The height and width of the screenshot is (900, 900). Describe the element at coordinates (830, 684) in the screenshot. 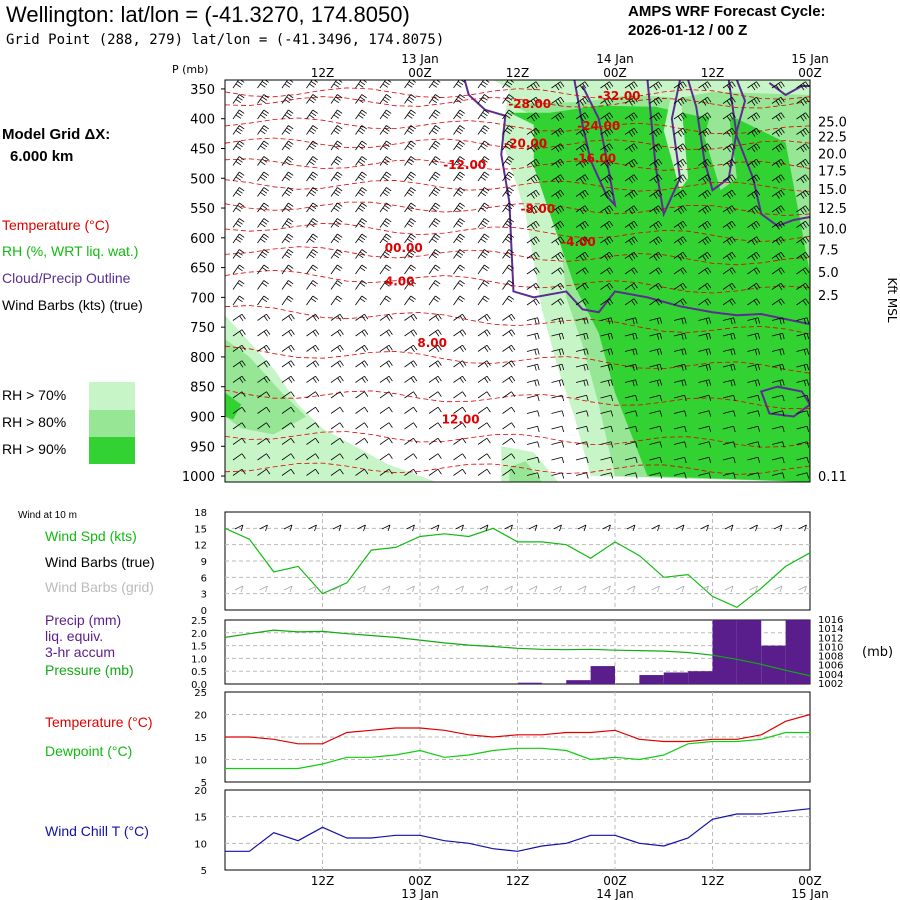

I see `pressure-right-tick: 1002` at that location.